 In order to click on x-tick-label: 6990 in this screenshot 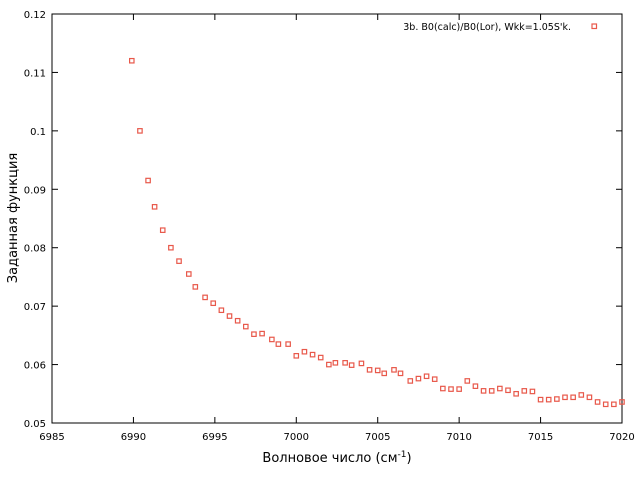, I will do `click(133, 437)`.